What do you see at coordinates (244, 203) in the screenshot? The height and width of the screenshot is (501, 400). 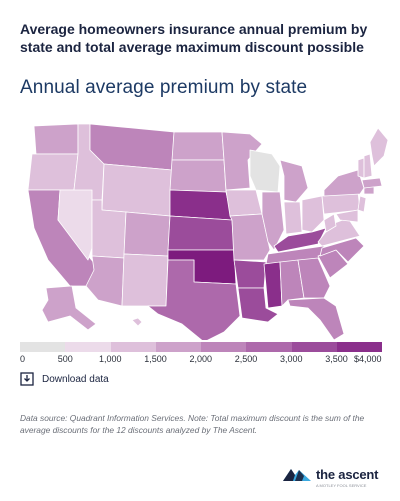 I see `state-iowa` at bounding box center [244, 203].